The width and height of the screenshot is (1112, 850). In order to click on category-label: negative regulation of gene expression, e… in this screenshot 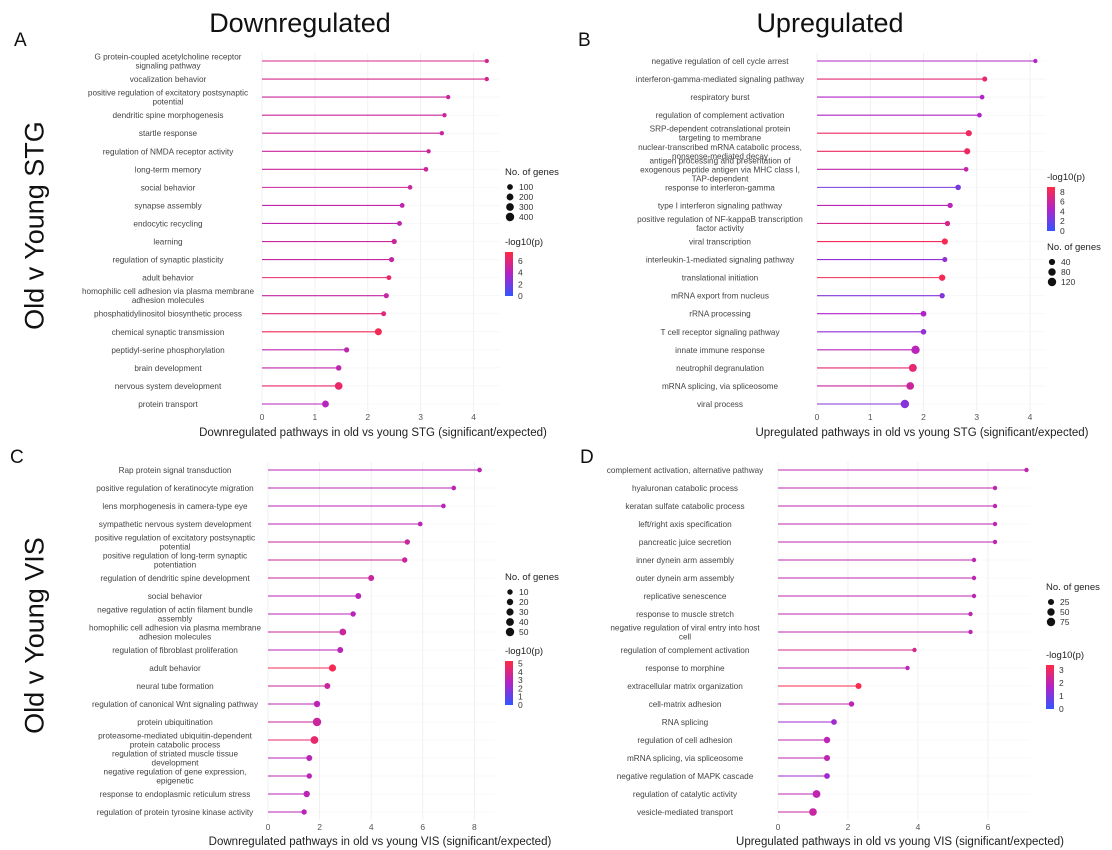, I will do `click(175, 777)`.